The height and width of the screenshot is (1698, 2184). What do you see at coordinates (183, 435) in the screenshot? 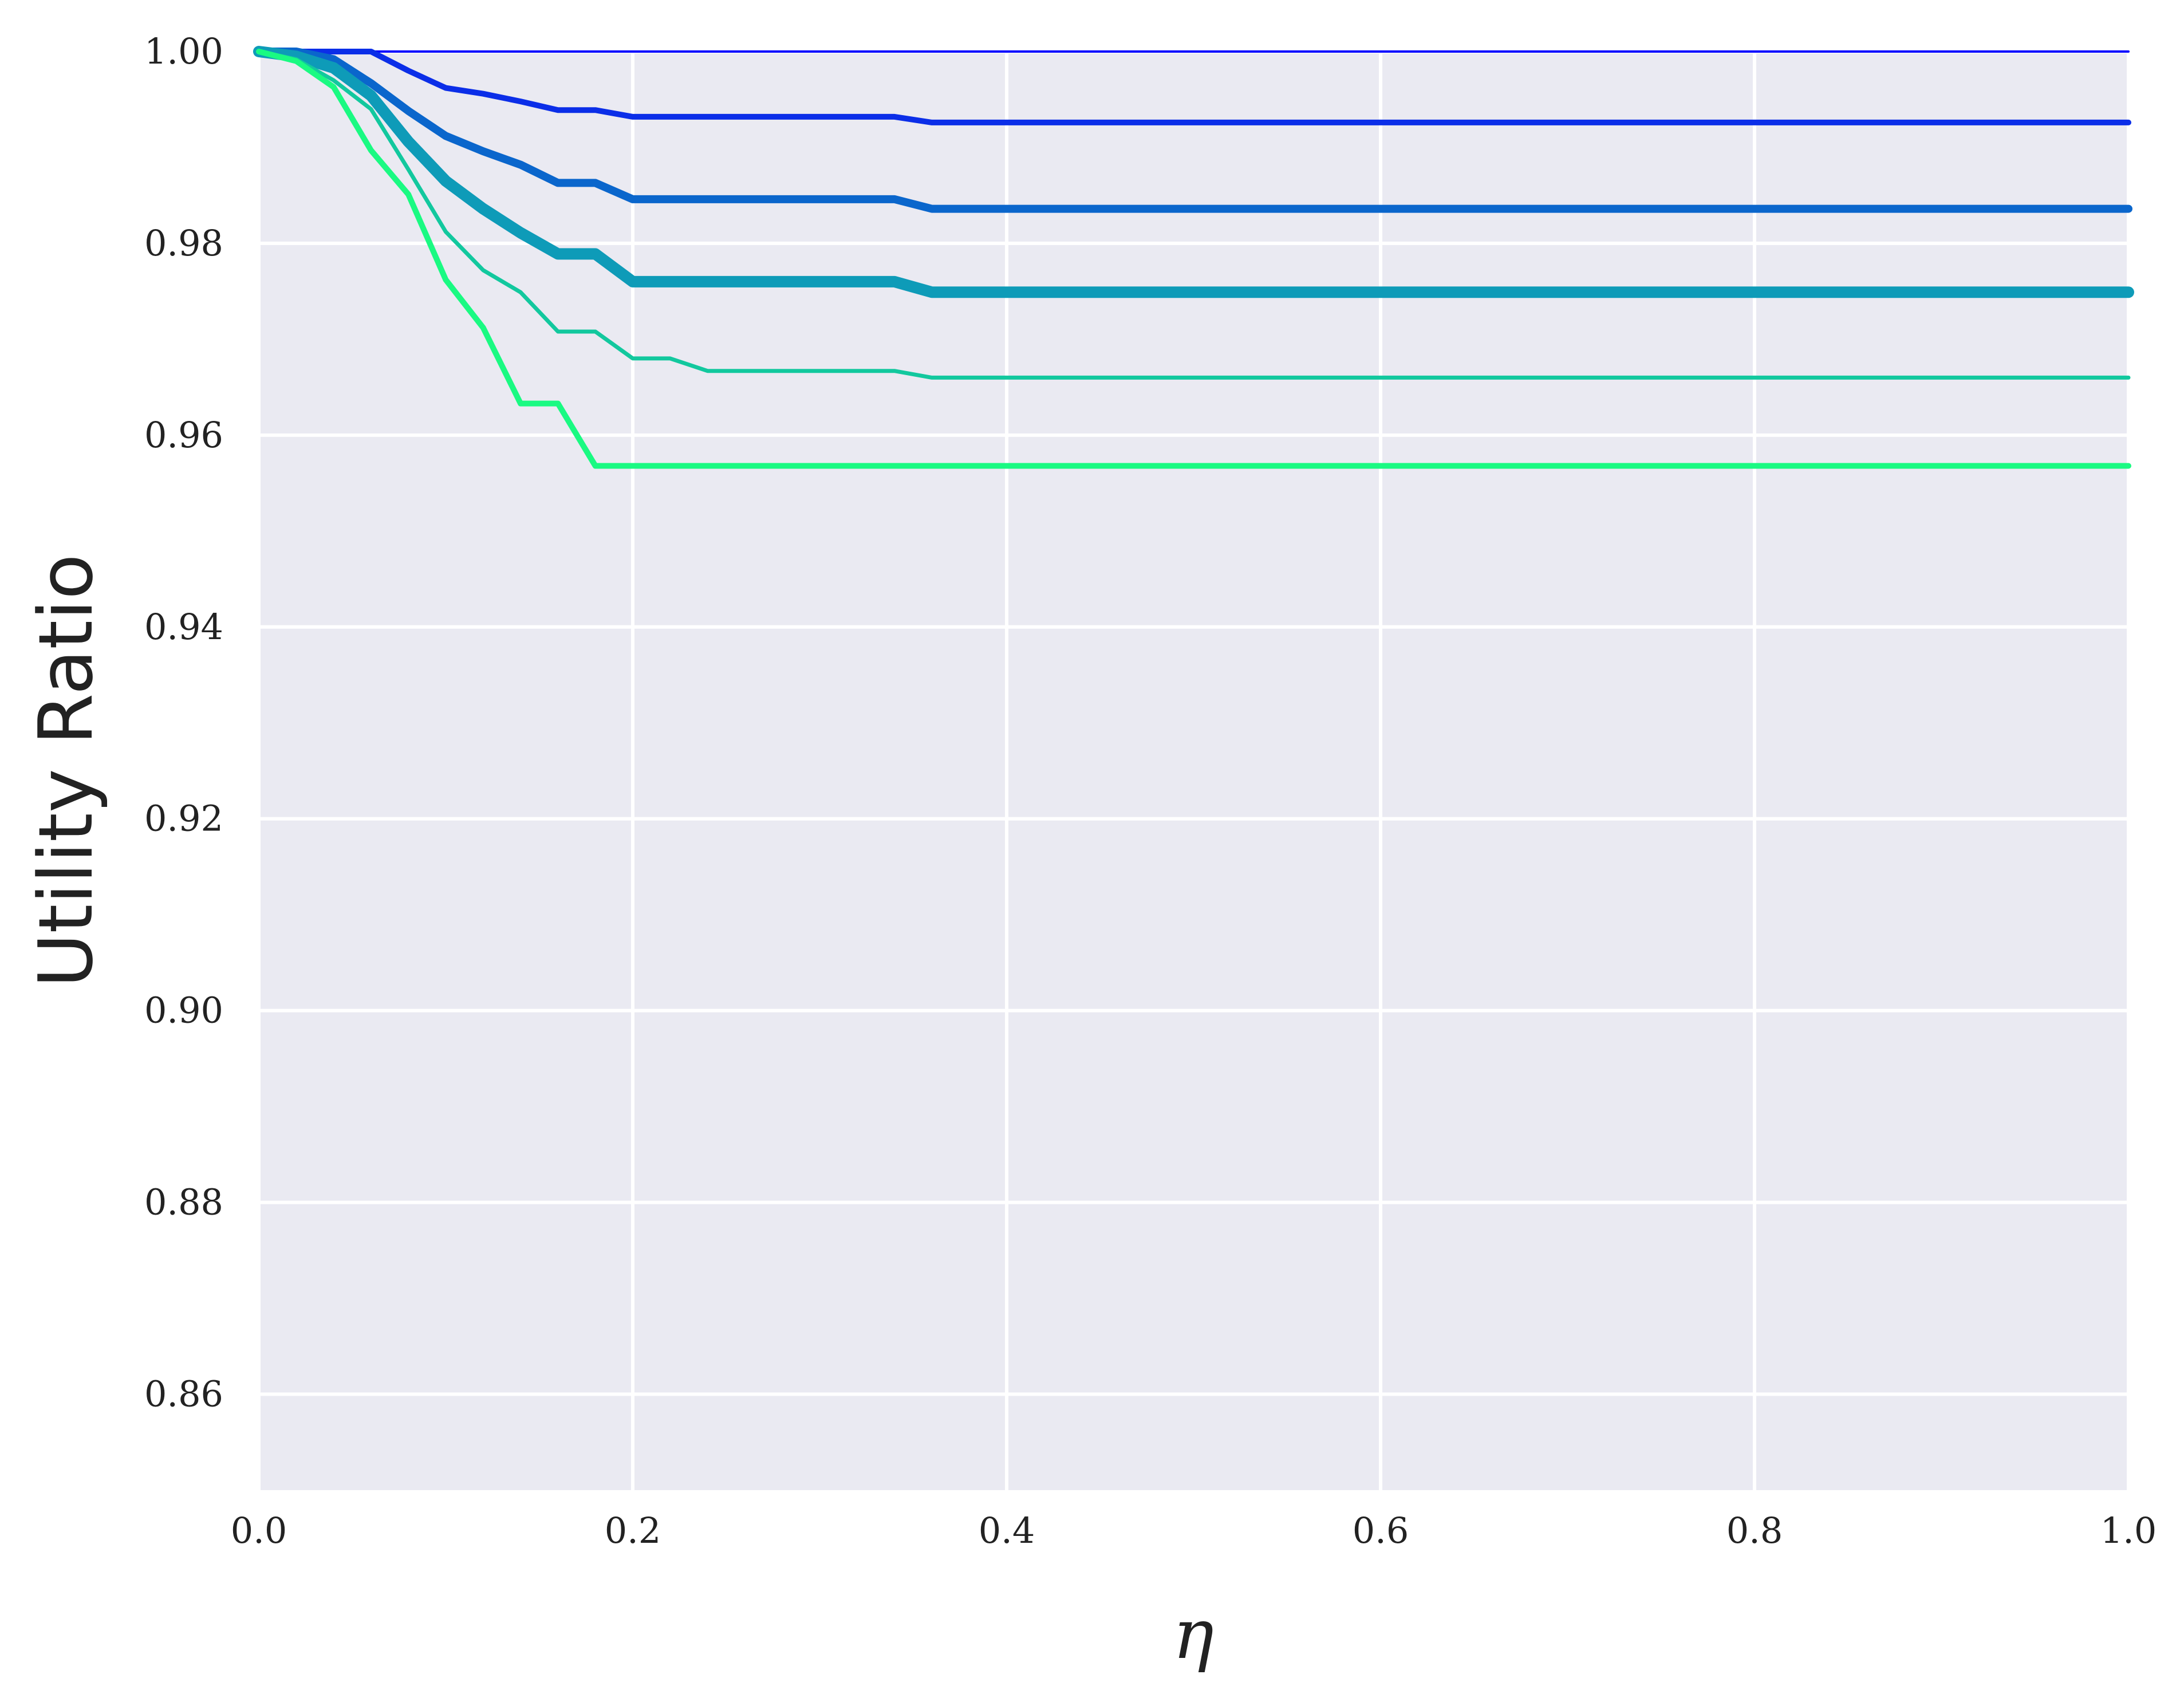
I see `y-tick-label: 0.96` at bounding box center [183, 435].